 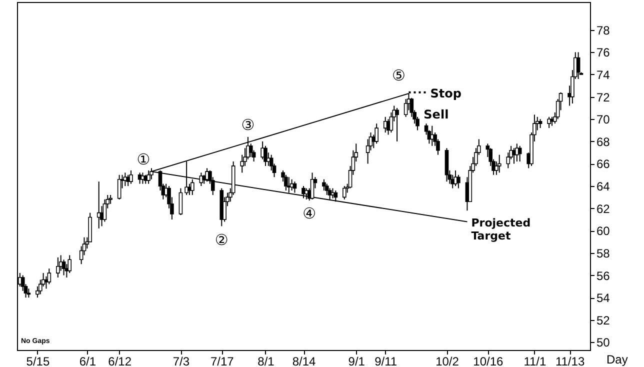 I want to click on y-tick-label: 74, so click(x=603, y=75).